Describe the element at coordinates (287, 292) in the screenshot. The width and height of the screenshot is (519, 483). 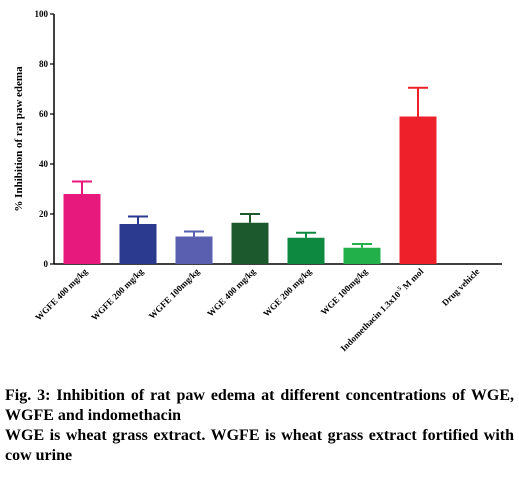
I see `category-label: WGE 200 mg/kg` at that location.